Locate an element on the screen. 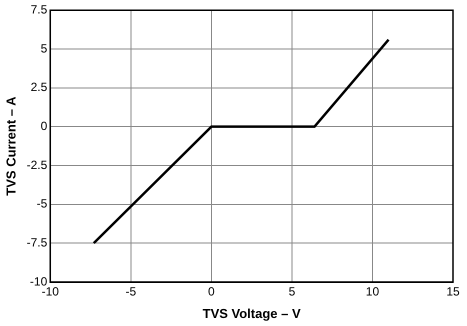 This screenshot has height=326, width=467. x-tick-label: 0 is located at coordinates (212, 291).